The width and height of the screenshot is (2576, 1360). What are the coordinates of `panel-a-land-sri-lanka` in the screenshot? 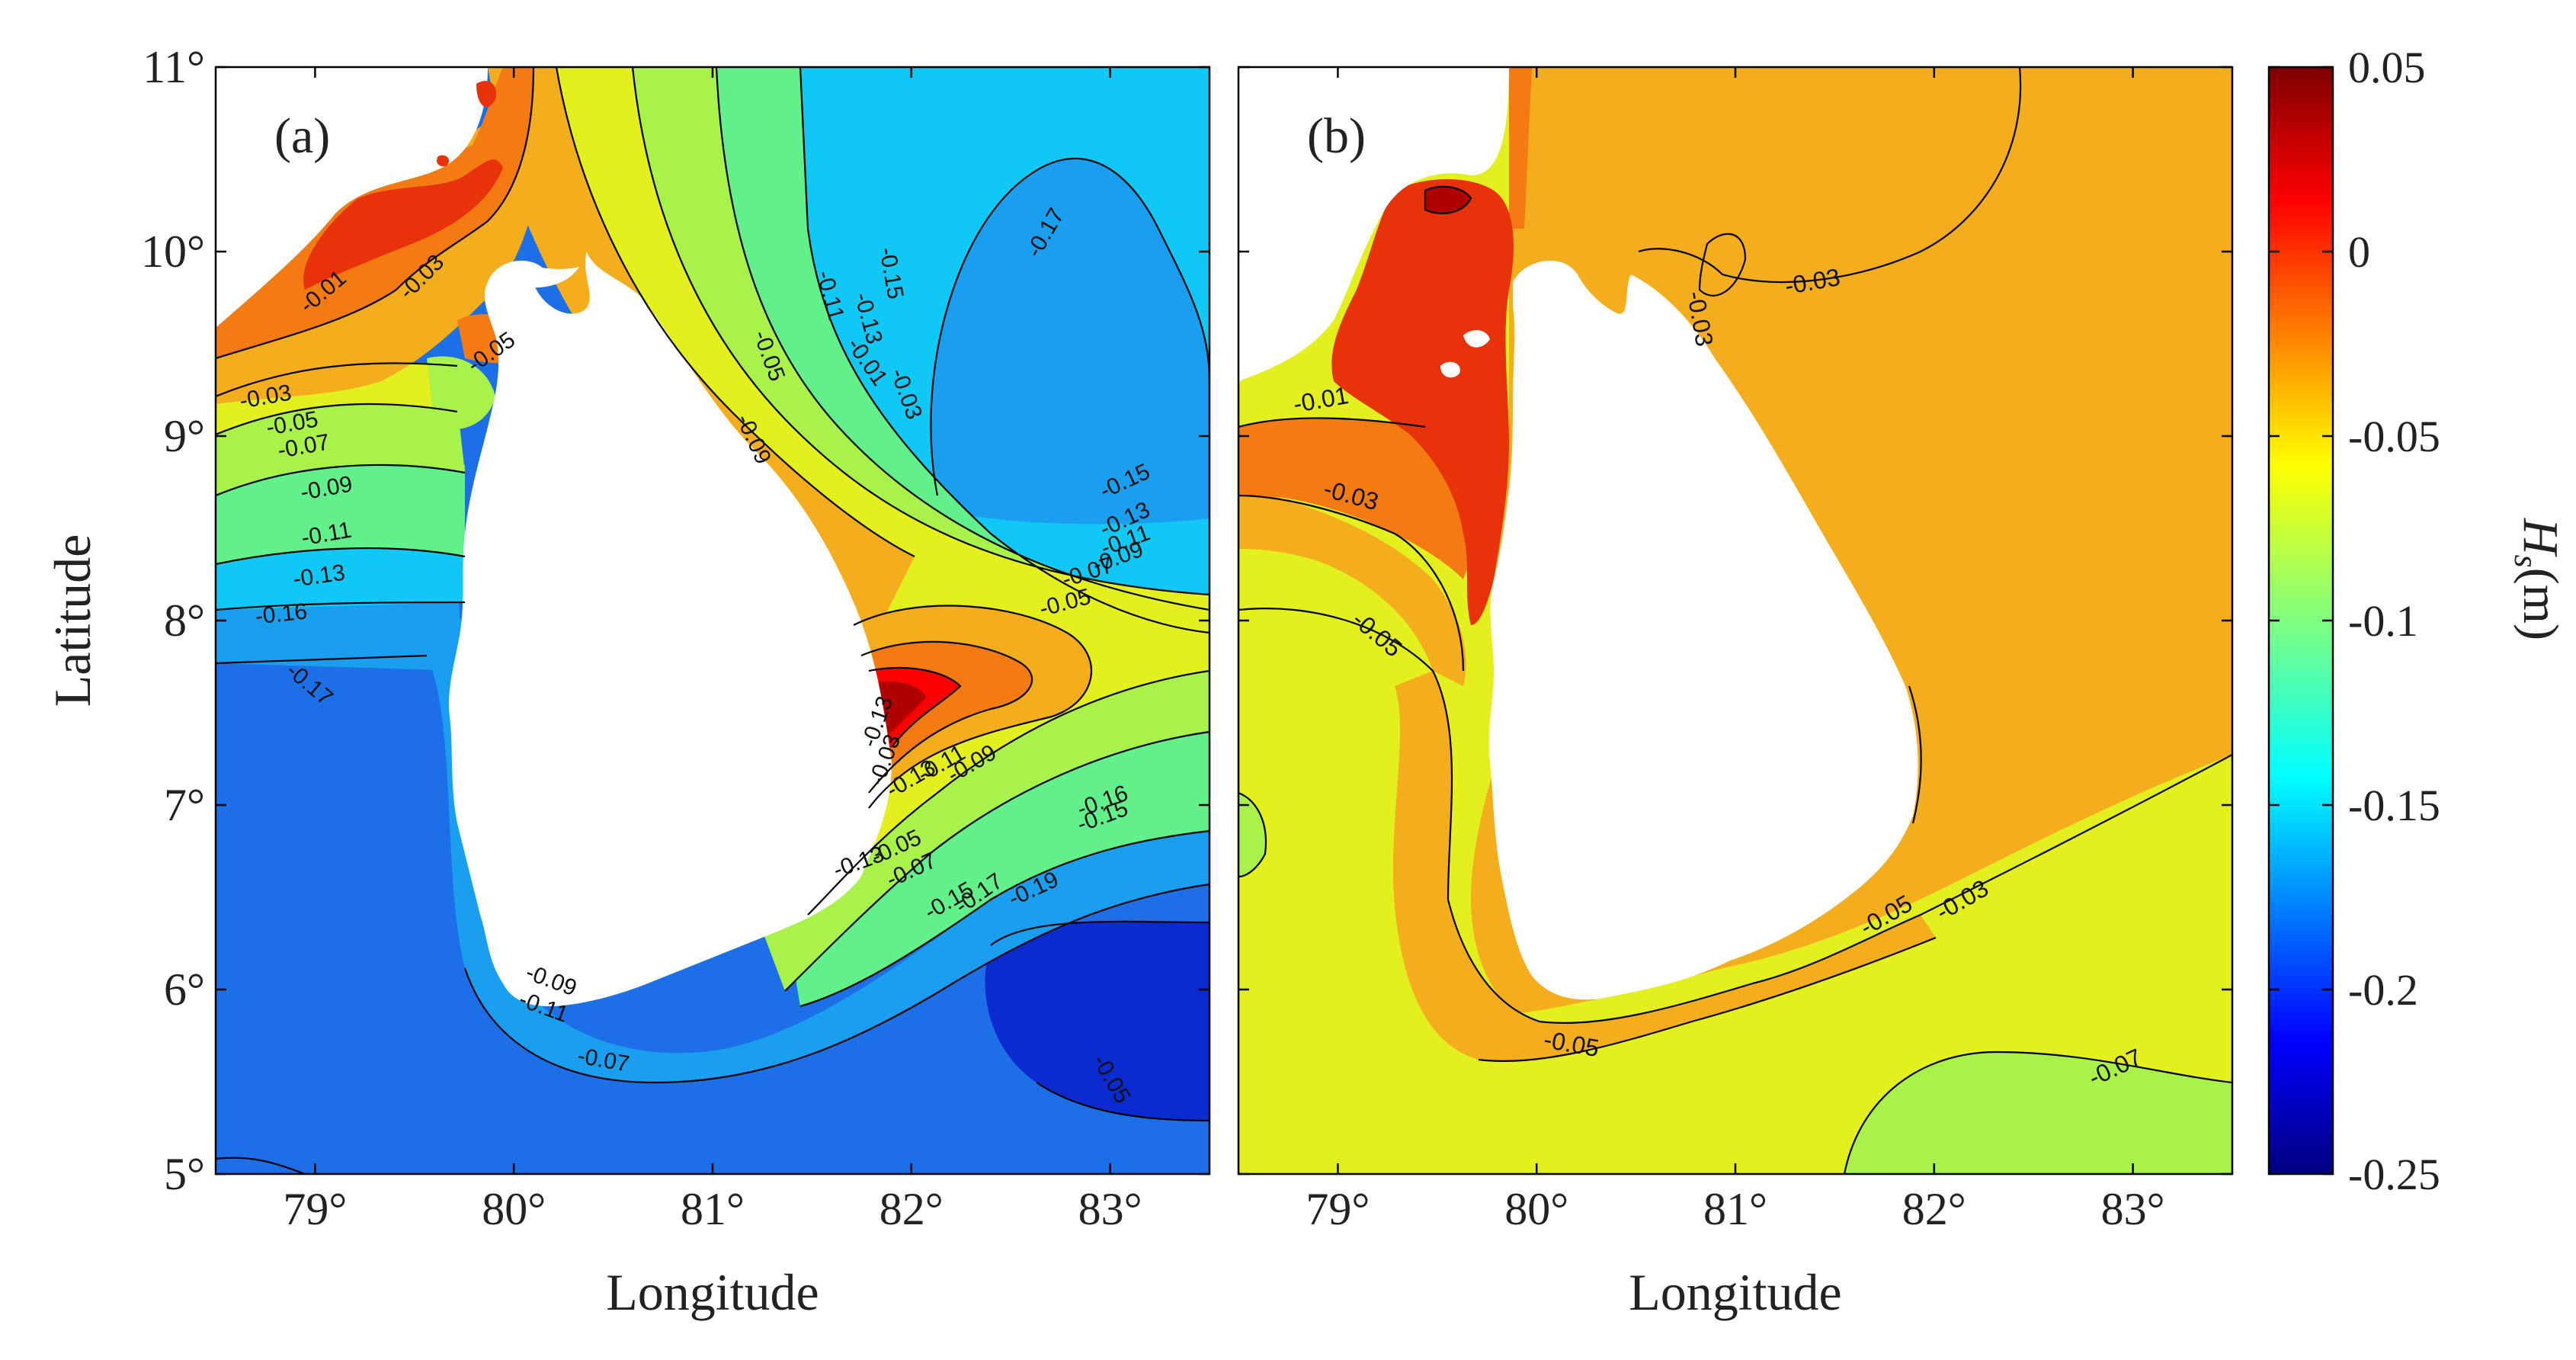 It's located at (670, 629).